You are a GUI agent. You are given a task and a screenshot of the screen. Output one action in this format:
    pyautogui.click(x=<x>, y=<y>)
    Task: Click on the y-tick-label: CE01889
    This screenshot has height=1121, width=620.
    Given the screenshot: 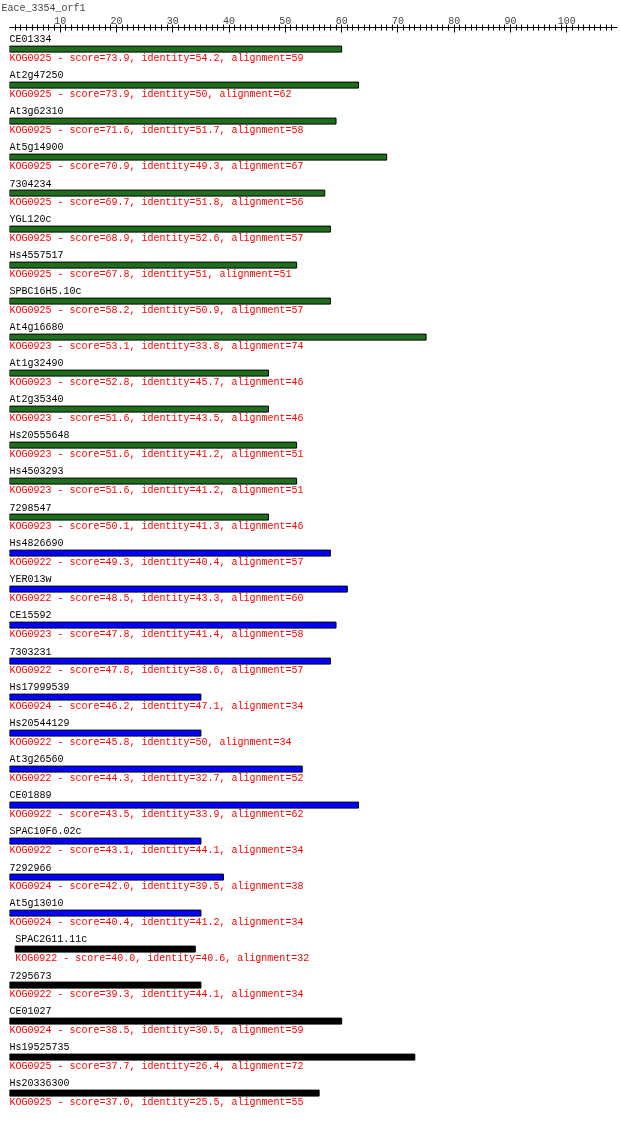 What is the action you would take?
    pyautogui.click(x=30, y=795)
    